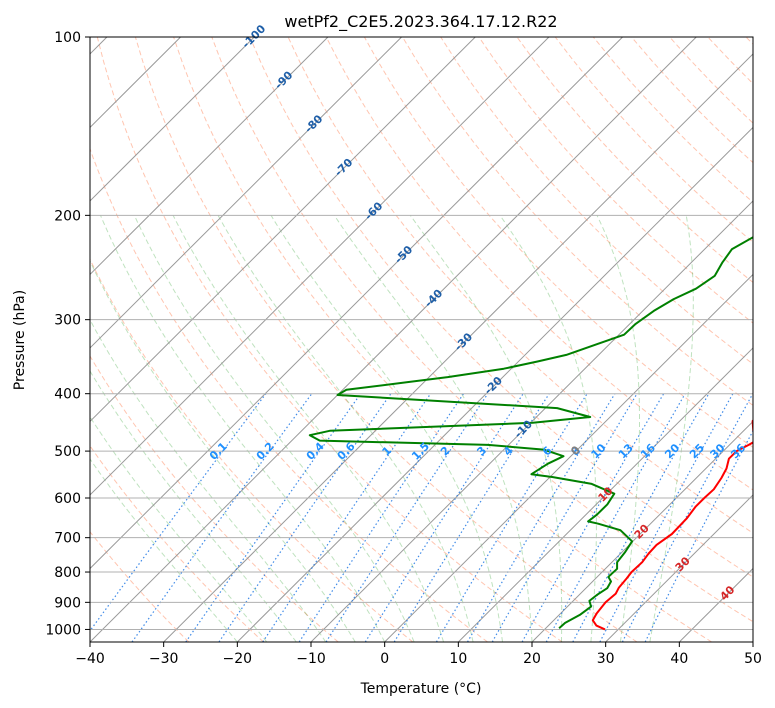 This screenshot has height=708, width=775. What do you see at coordinates (418, 654) in the screenshot?
I see `x-axis-ticks: −40 −30 −20 −10 0 10 20 30 40 50` at bounding box center [418, 654].